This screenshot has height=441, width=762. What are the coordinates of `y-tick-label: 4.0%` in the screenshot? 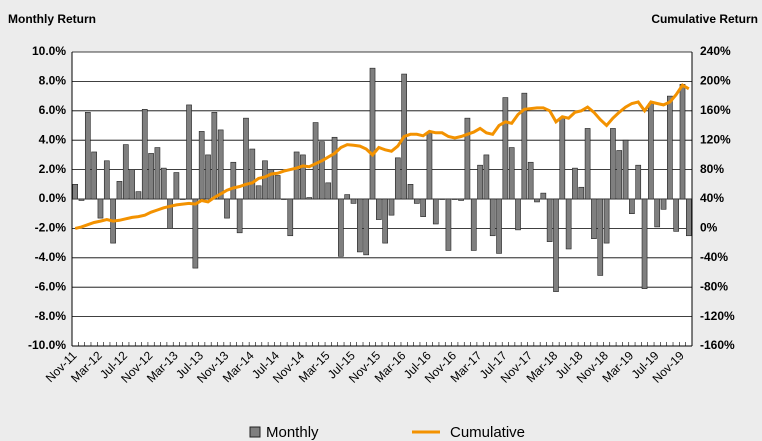 It's located at (53, 139).